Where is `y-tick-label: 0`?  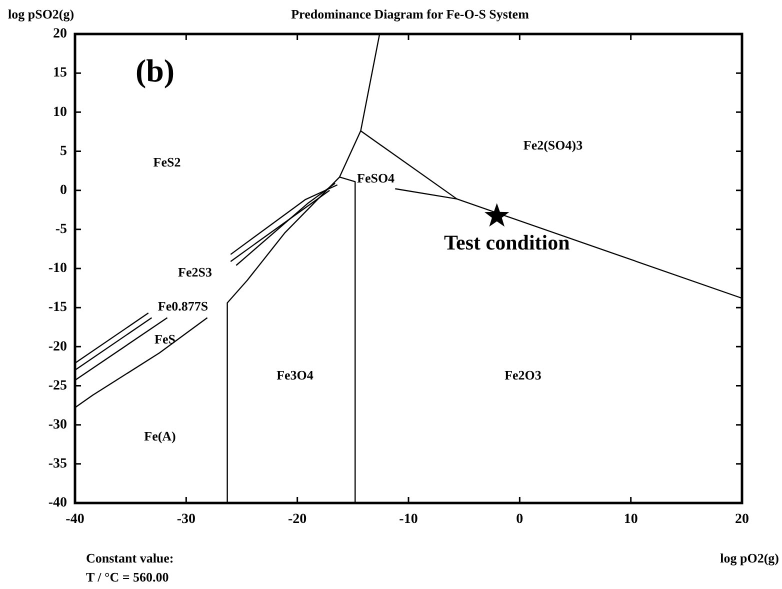
y-tick-label: 0 is located at coordinates (63, 190).